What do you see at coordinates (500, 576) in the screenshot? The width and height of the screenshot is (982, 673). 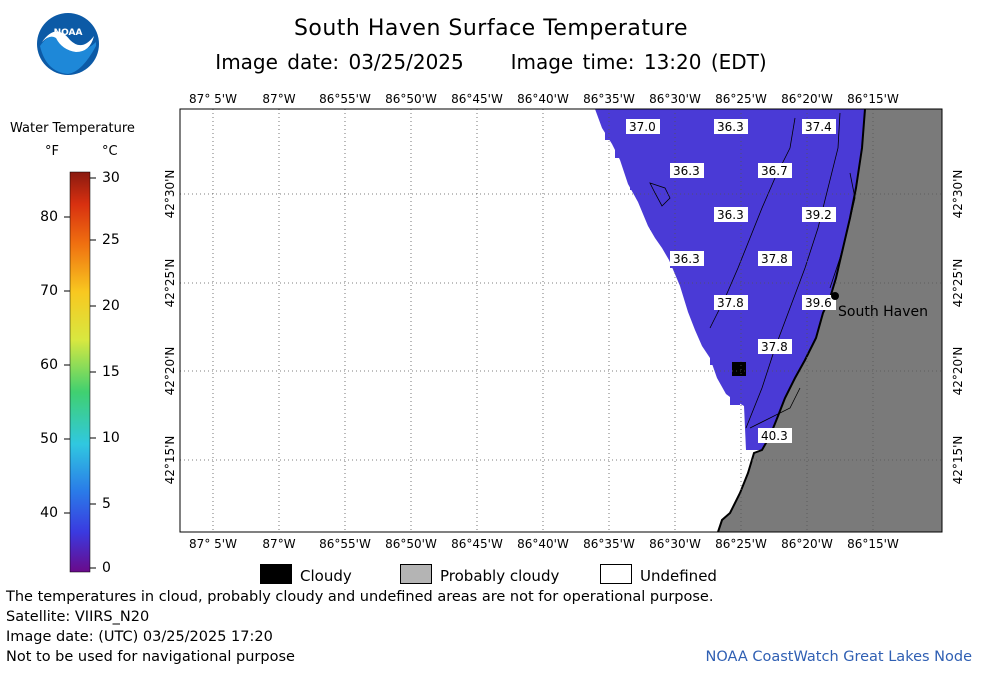 I see `probably-cloudy-label: Probably cloudy` at bounding box center [500, 576].